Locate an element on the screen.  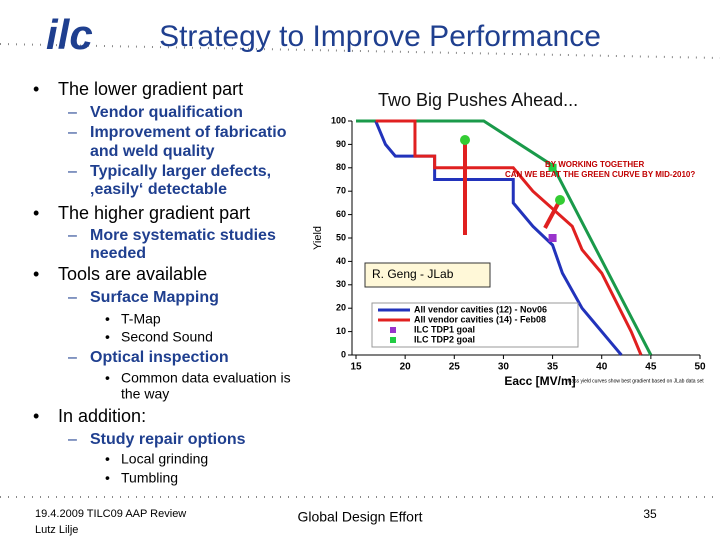
x-axis-label: Eacc [MV/m] is located at coordinates (539, 381).